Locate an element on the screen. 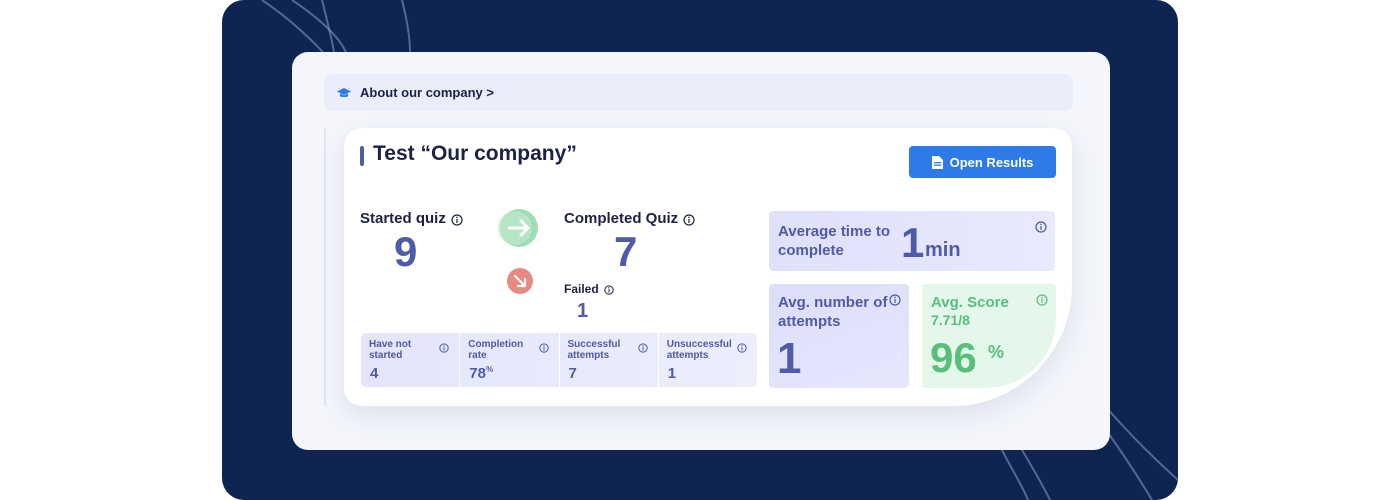 This screenshot has width=1400, height=500. open-results-label: Open Results is located at coordinates (991, 162).